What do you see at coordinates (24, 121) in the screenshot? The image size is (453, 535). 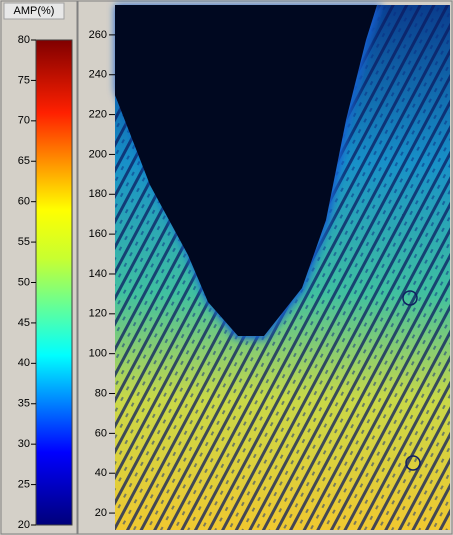 I see `colorbar-tick-label: 70` at bounding box center [24, 121].